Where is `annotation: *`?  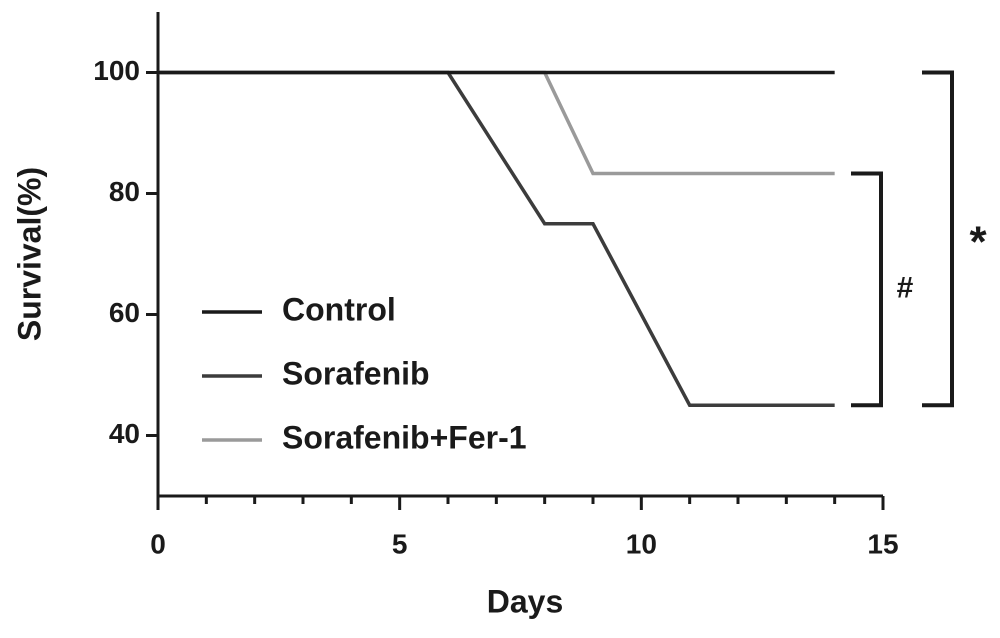 annotation: * is located at coordinates (978, 242).